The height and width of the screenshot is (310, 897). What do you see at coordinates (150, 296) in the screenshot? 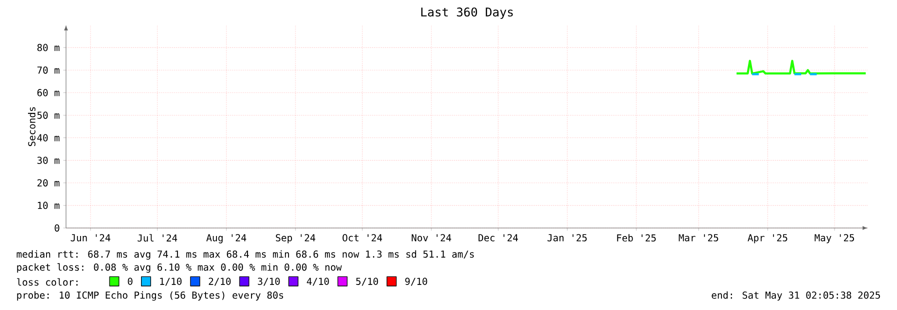
I see `text: probe: 10 ICMP Echo Pings (56 Bytes) every 80s` at bounding box center [150, 296].